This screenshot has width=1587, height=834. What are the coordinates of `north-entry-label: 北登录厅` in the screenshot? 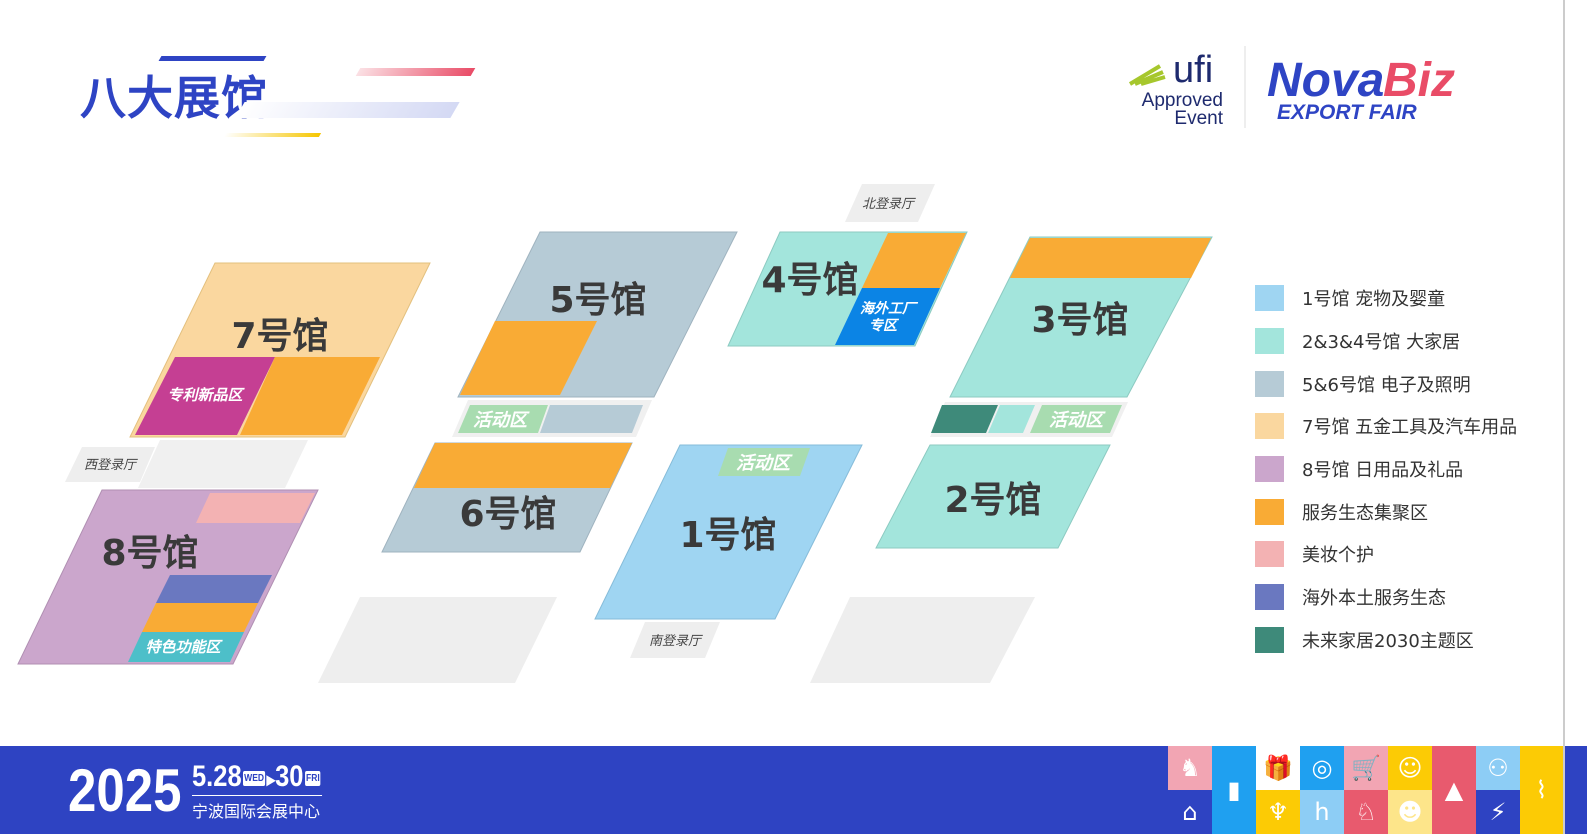 It's located at (889, 204).